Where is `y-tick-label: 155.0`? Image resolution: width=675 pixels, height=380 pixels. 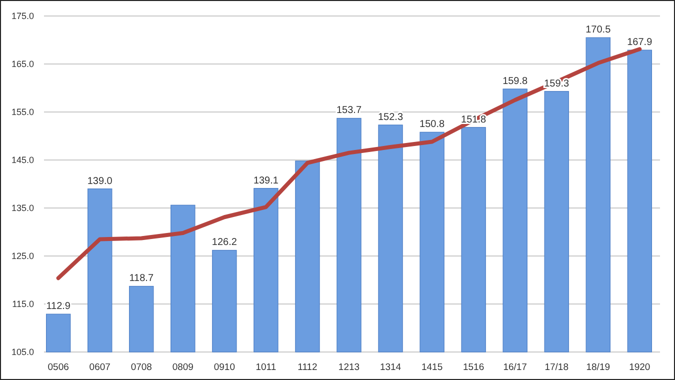
y-tick-label: 155.0 is located at coordinates (22, 112).